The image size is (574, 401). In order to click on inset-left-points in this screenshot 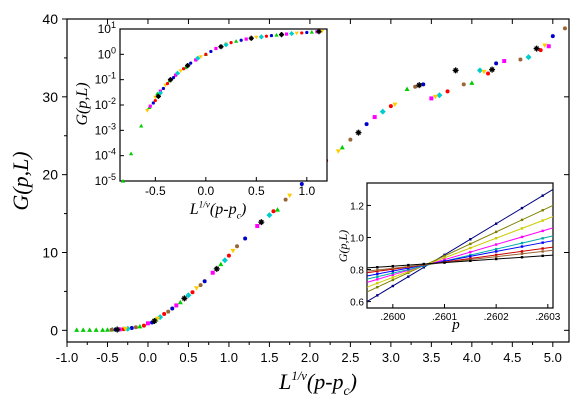, I will do `click(222, 105)`.